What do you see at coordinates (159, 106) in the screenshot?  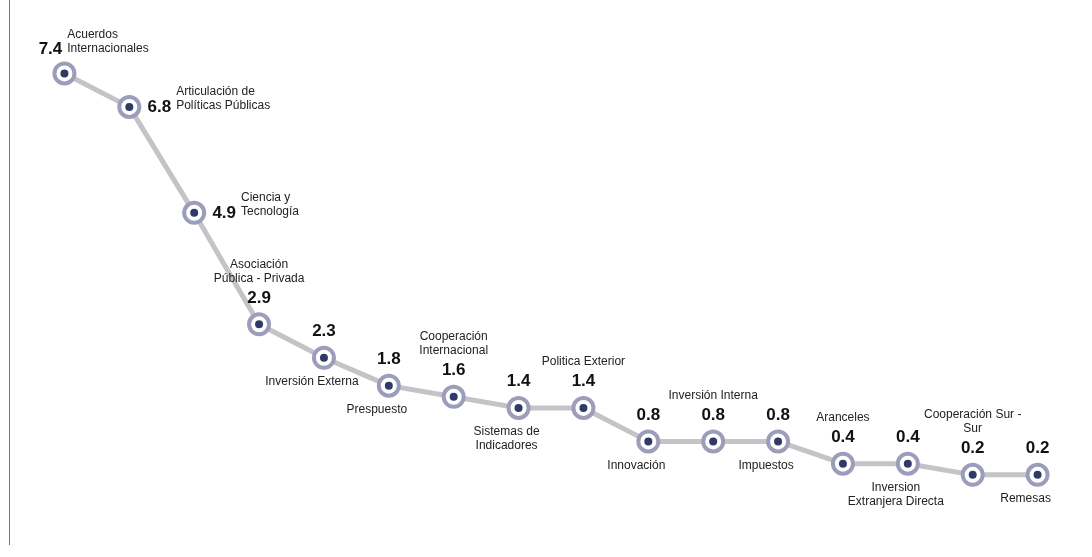 I see `data-label: 6.8` at bounding box center [159, 106].